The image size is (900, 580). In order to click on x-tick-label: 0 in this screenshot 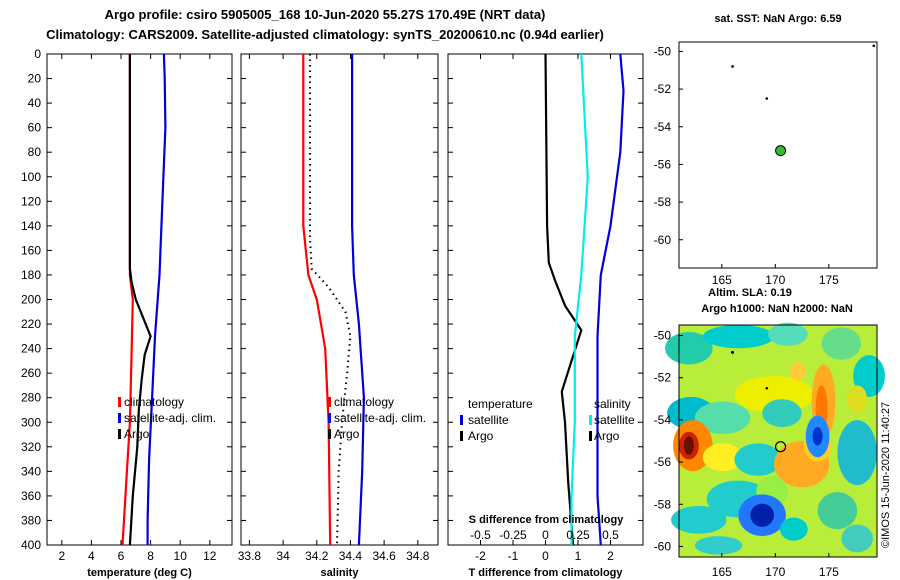, I will do `click(545, 556)`.